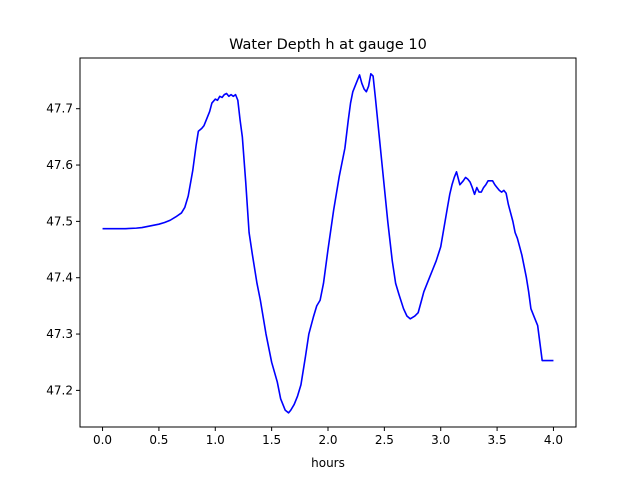 Image resolution: width=640 pixels, height=480 pixels. What do you see at coordinates (59, 109) in the screenshot?
I see `y-tick-label: 47.7` at bounding box center [59, 109].